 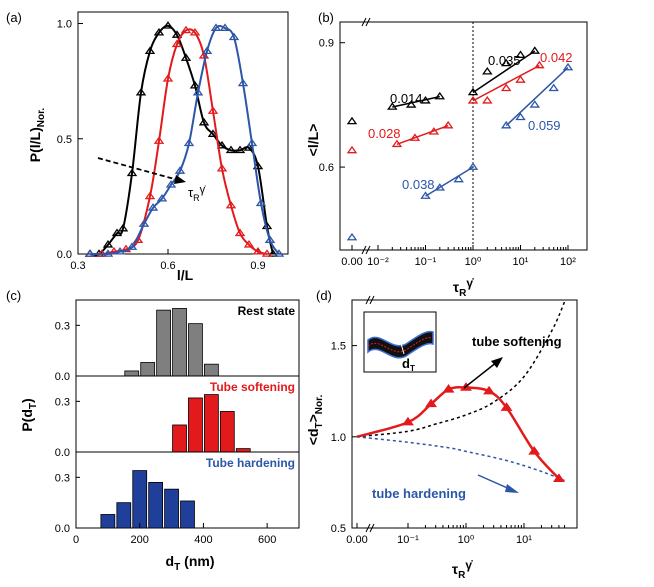 I want to click on tube-softening-annotation: tube softening, so click(x=517, y=341).